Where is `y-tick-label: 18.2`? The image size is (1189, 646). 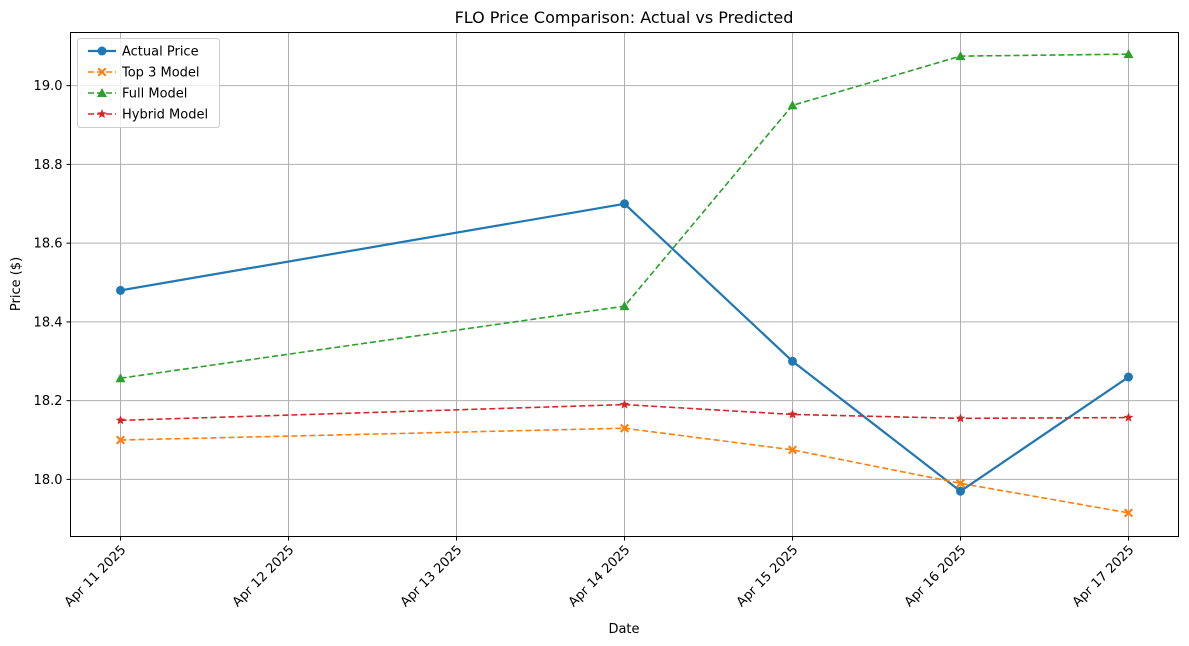
y-tick-label: 18.2 is located at coordinates (48, 401).